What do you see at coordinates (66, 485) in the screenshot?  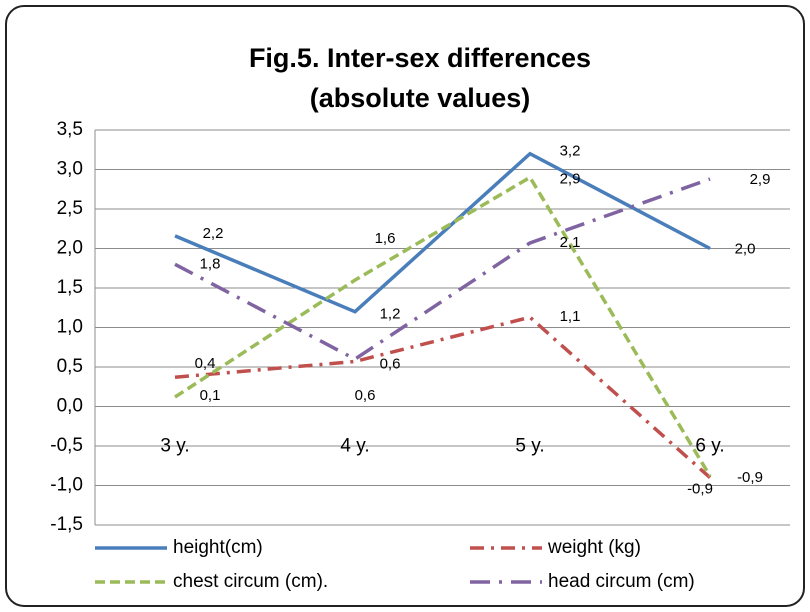 I see `y-tick-label: -1,0` at bounding box center [66, 485].